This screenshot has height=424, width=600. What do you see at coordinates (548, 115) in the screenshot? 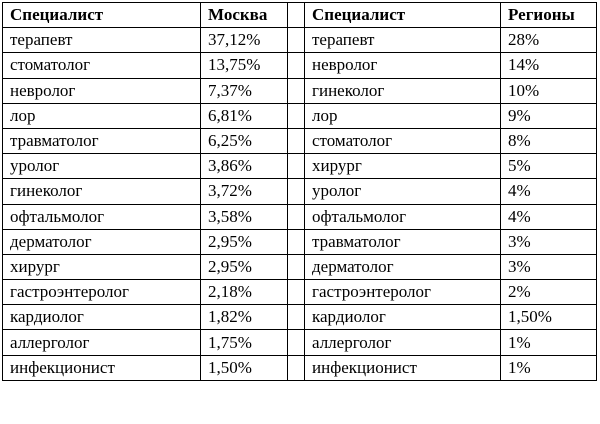
I see `regions-value-cell: 9%` at bounding box center [548, 115].